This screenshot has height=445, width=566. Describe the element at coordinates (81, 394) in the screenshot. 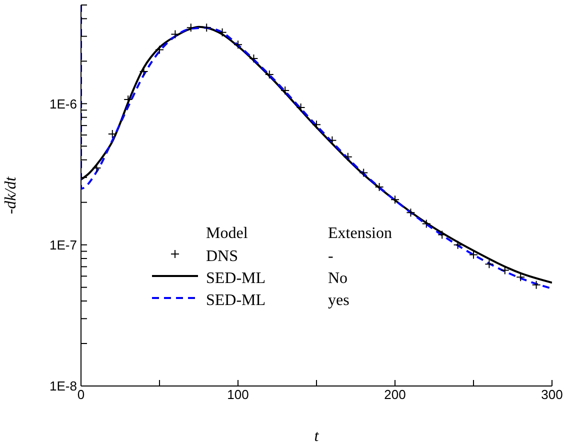

I see `x-tick-label: 0` at that location.